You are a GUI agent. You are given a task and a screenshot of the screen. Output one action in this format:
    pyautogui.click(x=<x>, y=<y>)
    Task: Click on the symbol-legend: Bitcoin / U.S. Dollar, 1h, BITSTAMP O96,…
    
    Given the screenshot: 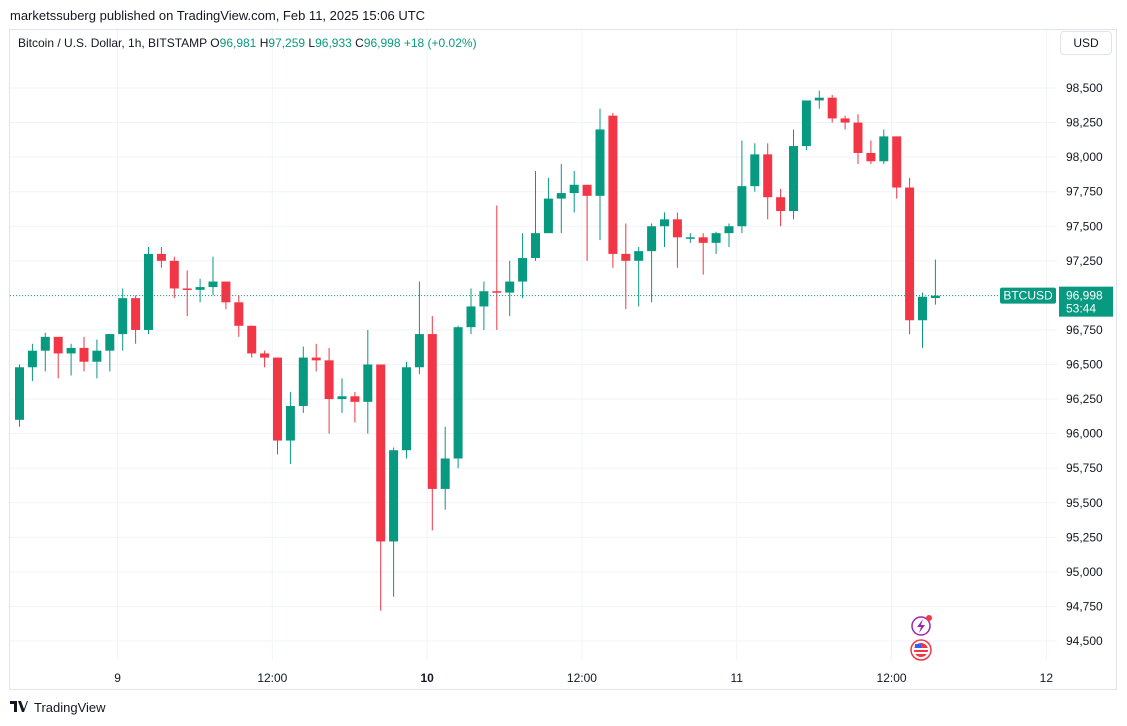 What is the action you would take?
    pyautogui.click(x=247, y=43)
    